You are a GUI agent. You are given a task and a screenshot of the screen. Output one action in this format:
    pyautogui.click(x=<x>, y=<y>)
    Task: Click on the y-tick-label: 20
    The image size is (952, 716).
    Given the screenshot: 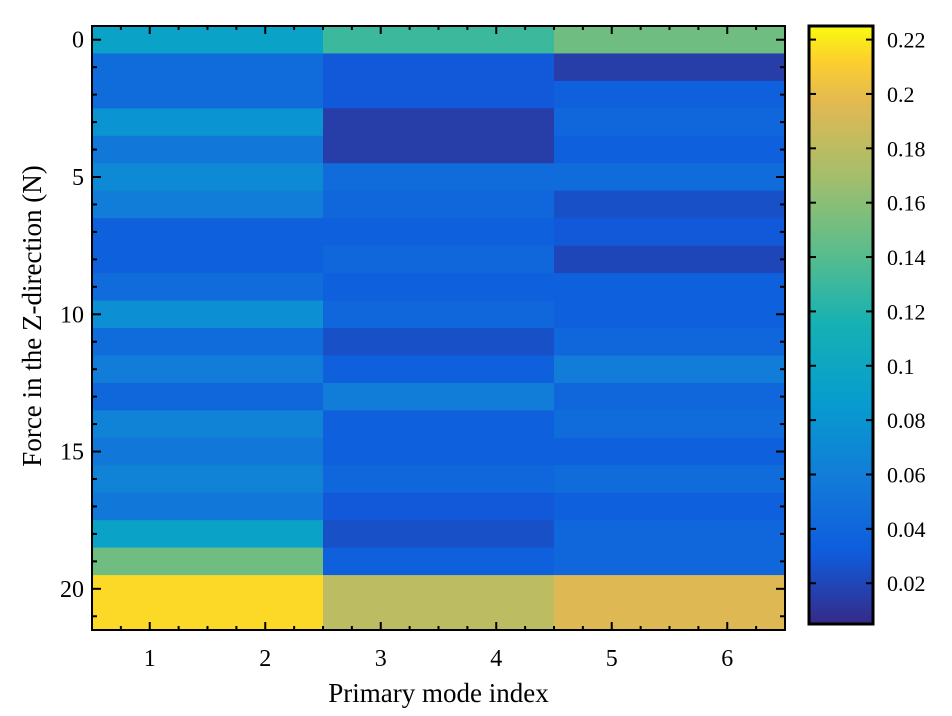 What is the action you would take?
    pyautogui.click(x=72, y=590)
    